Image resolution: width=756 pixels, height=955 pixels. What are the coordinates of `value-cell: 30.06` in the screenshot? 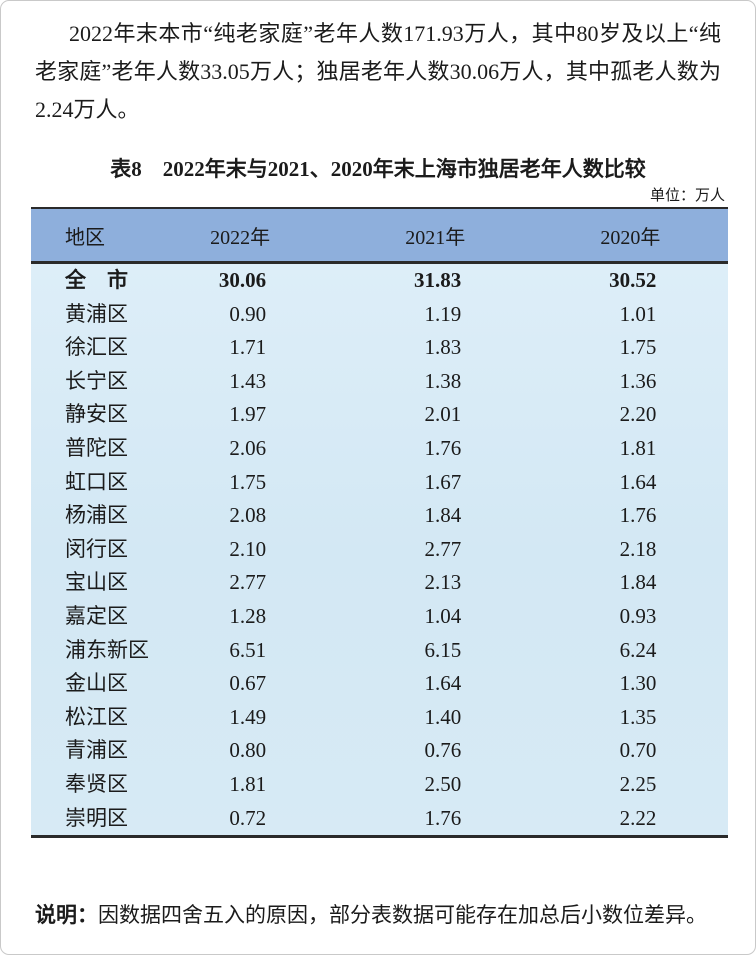 It's located at (240, 280).